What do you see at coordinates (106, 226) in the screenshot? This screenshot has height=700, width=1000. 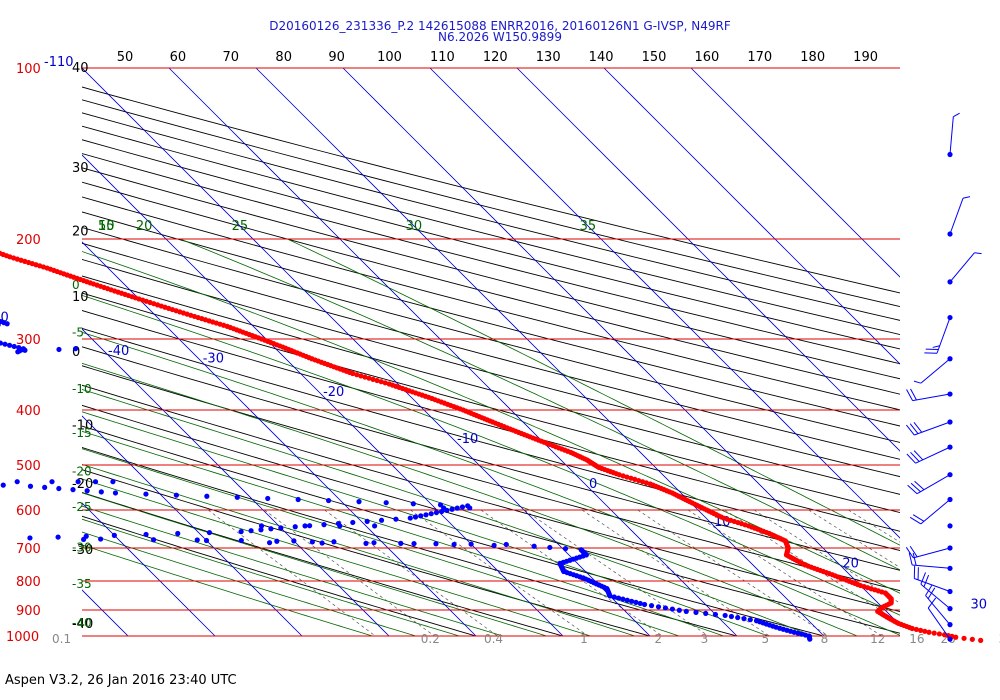 I see `moist-top-label: 15` at bounding box center [106, 226].